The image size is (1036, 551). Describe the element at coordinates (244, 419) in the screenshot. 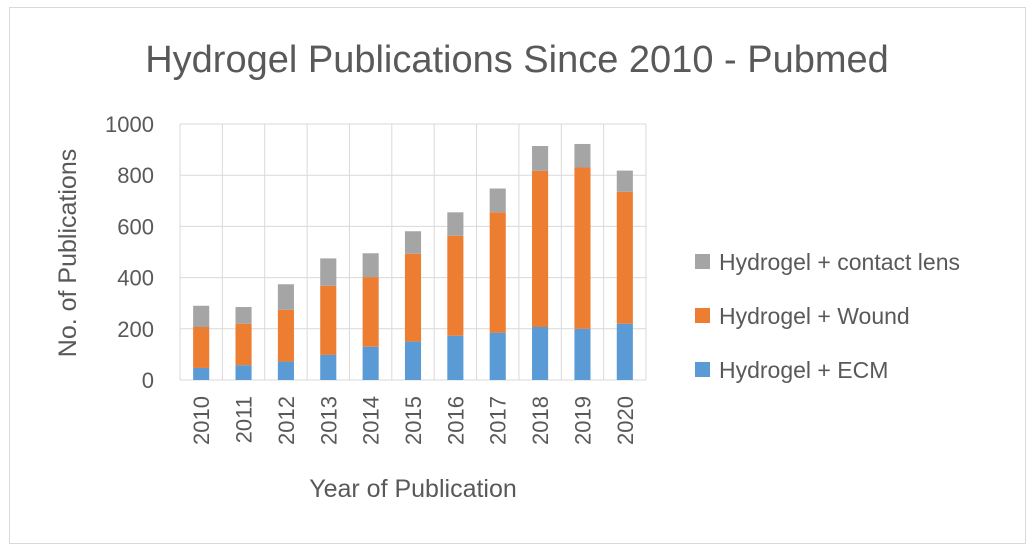

I see `x-tick-label: 2011` at that location.